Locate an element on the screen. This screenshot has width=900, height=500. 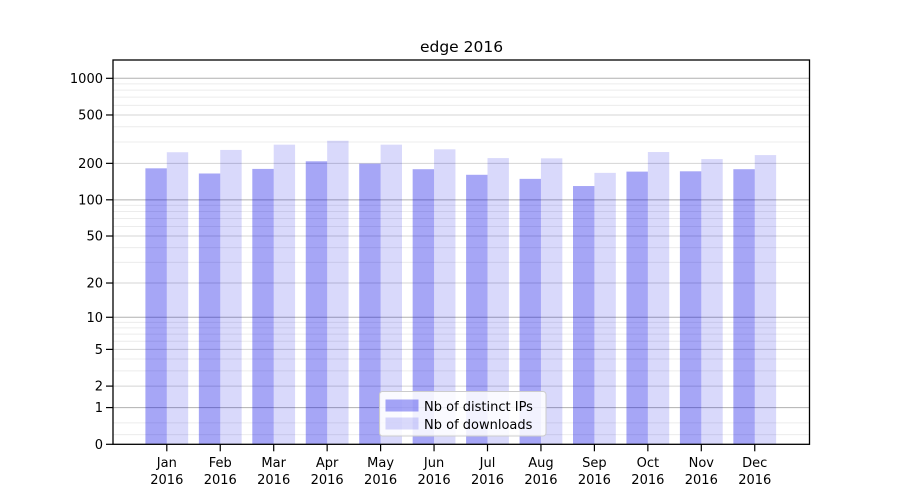
bar-downloads-dec is located at coordinates (765, 300).